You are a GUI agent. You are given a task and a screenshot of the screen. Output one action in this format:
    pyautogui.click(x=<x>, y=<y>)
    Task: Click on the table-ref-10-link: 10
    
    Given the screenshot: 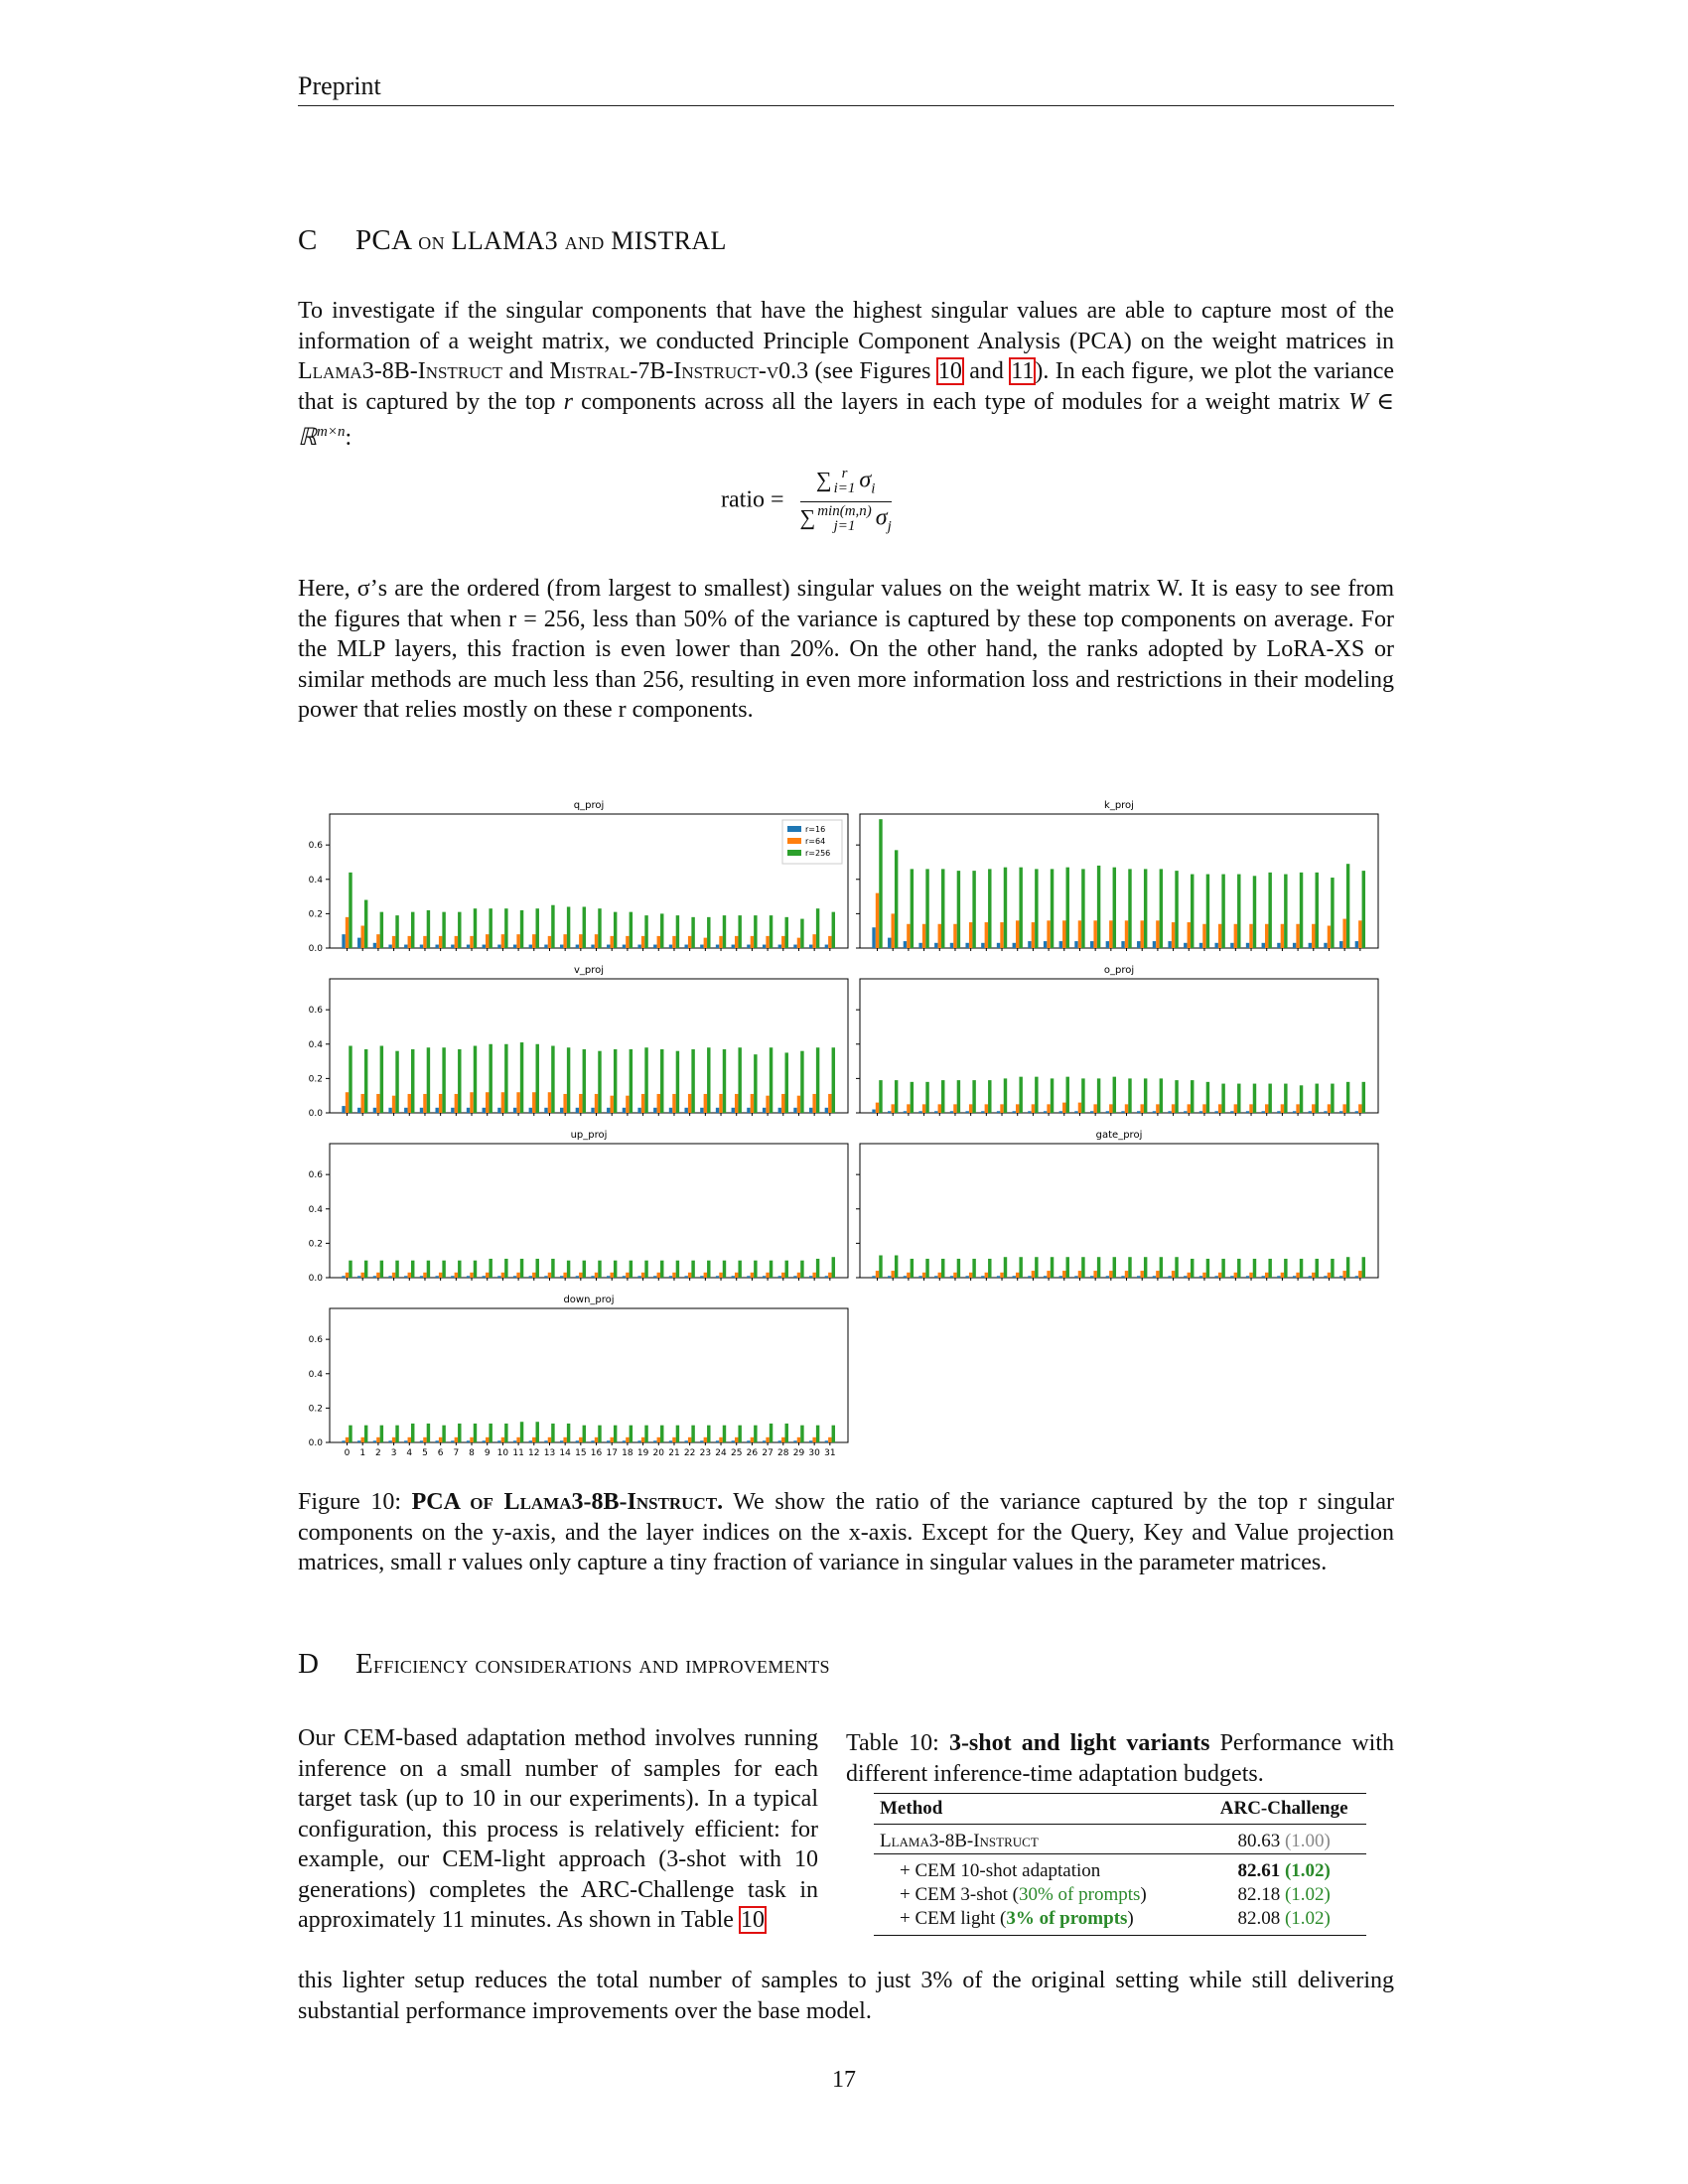 What is the action you would take?
    pyautogui.click(x=752, y=1920)
    